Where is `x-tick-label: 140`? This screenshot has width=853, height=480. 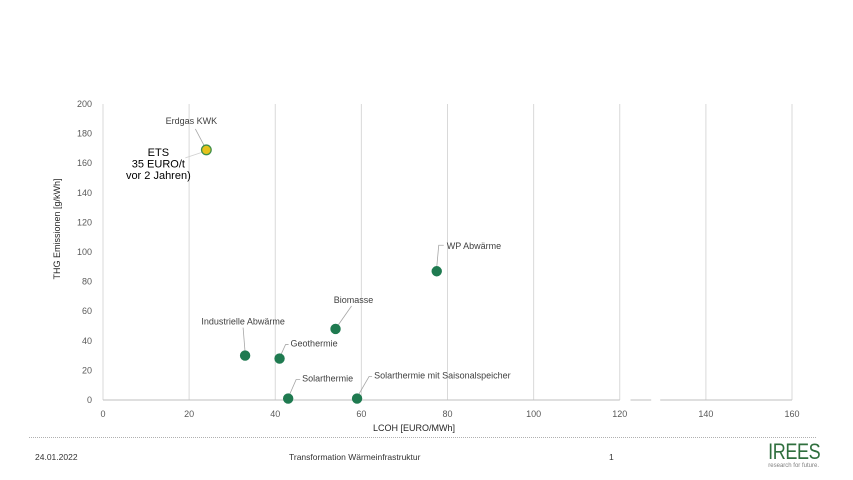 x-tick-label: 140 is located at coordinates (705, 414).